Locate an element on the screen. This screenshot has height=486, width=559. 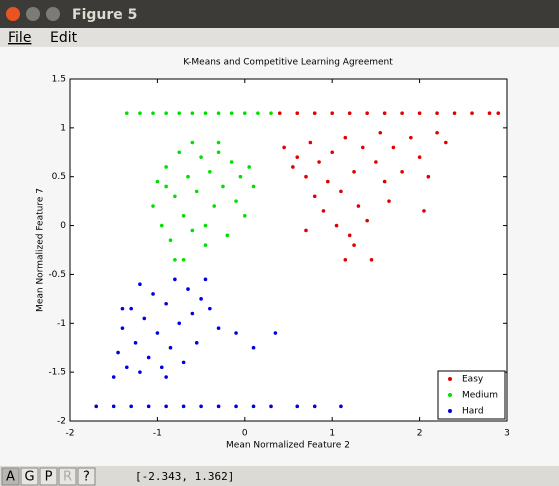
menu-edit: Edit is located at coordinates (64, 38).